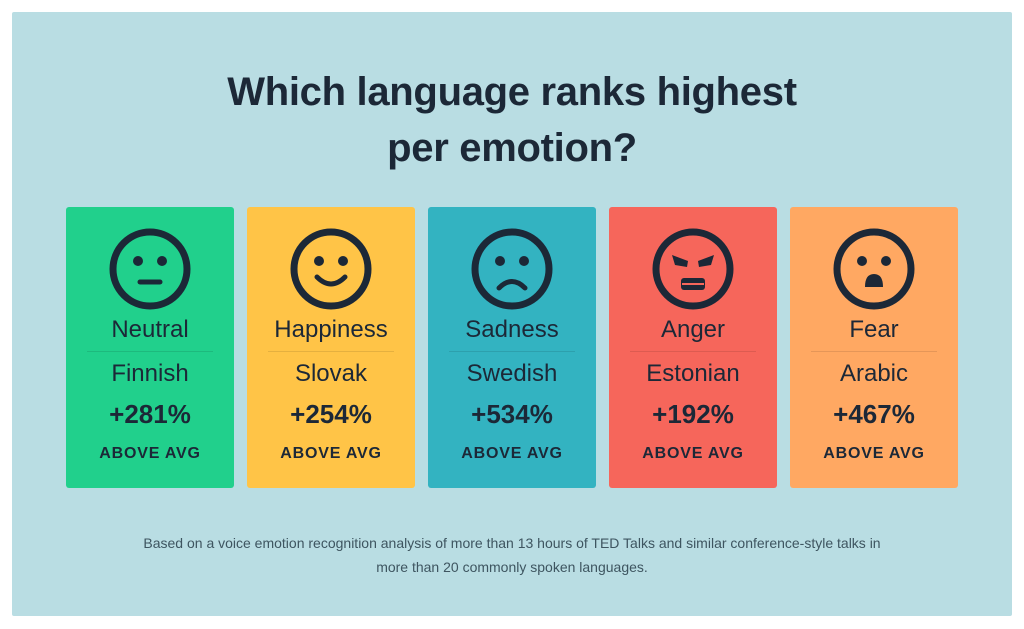  I want to click on percent-value: +281%, so click(150, 414).